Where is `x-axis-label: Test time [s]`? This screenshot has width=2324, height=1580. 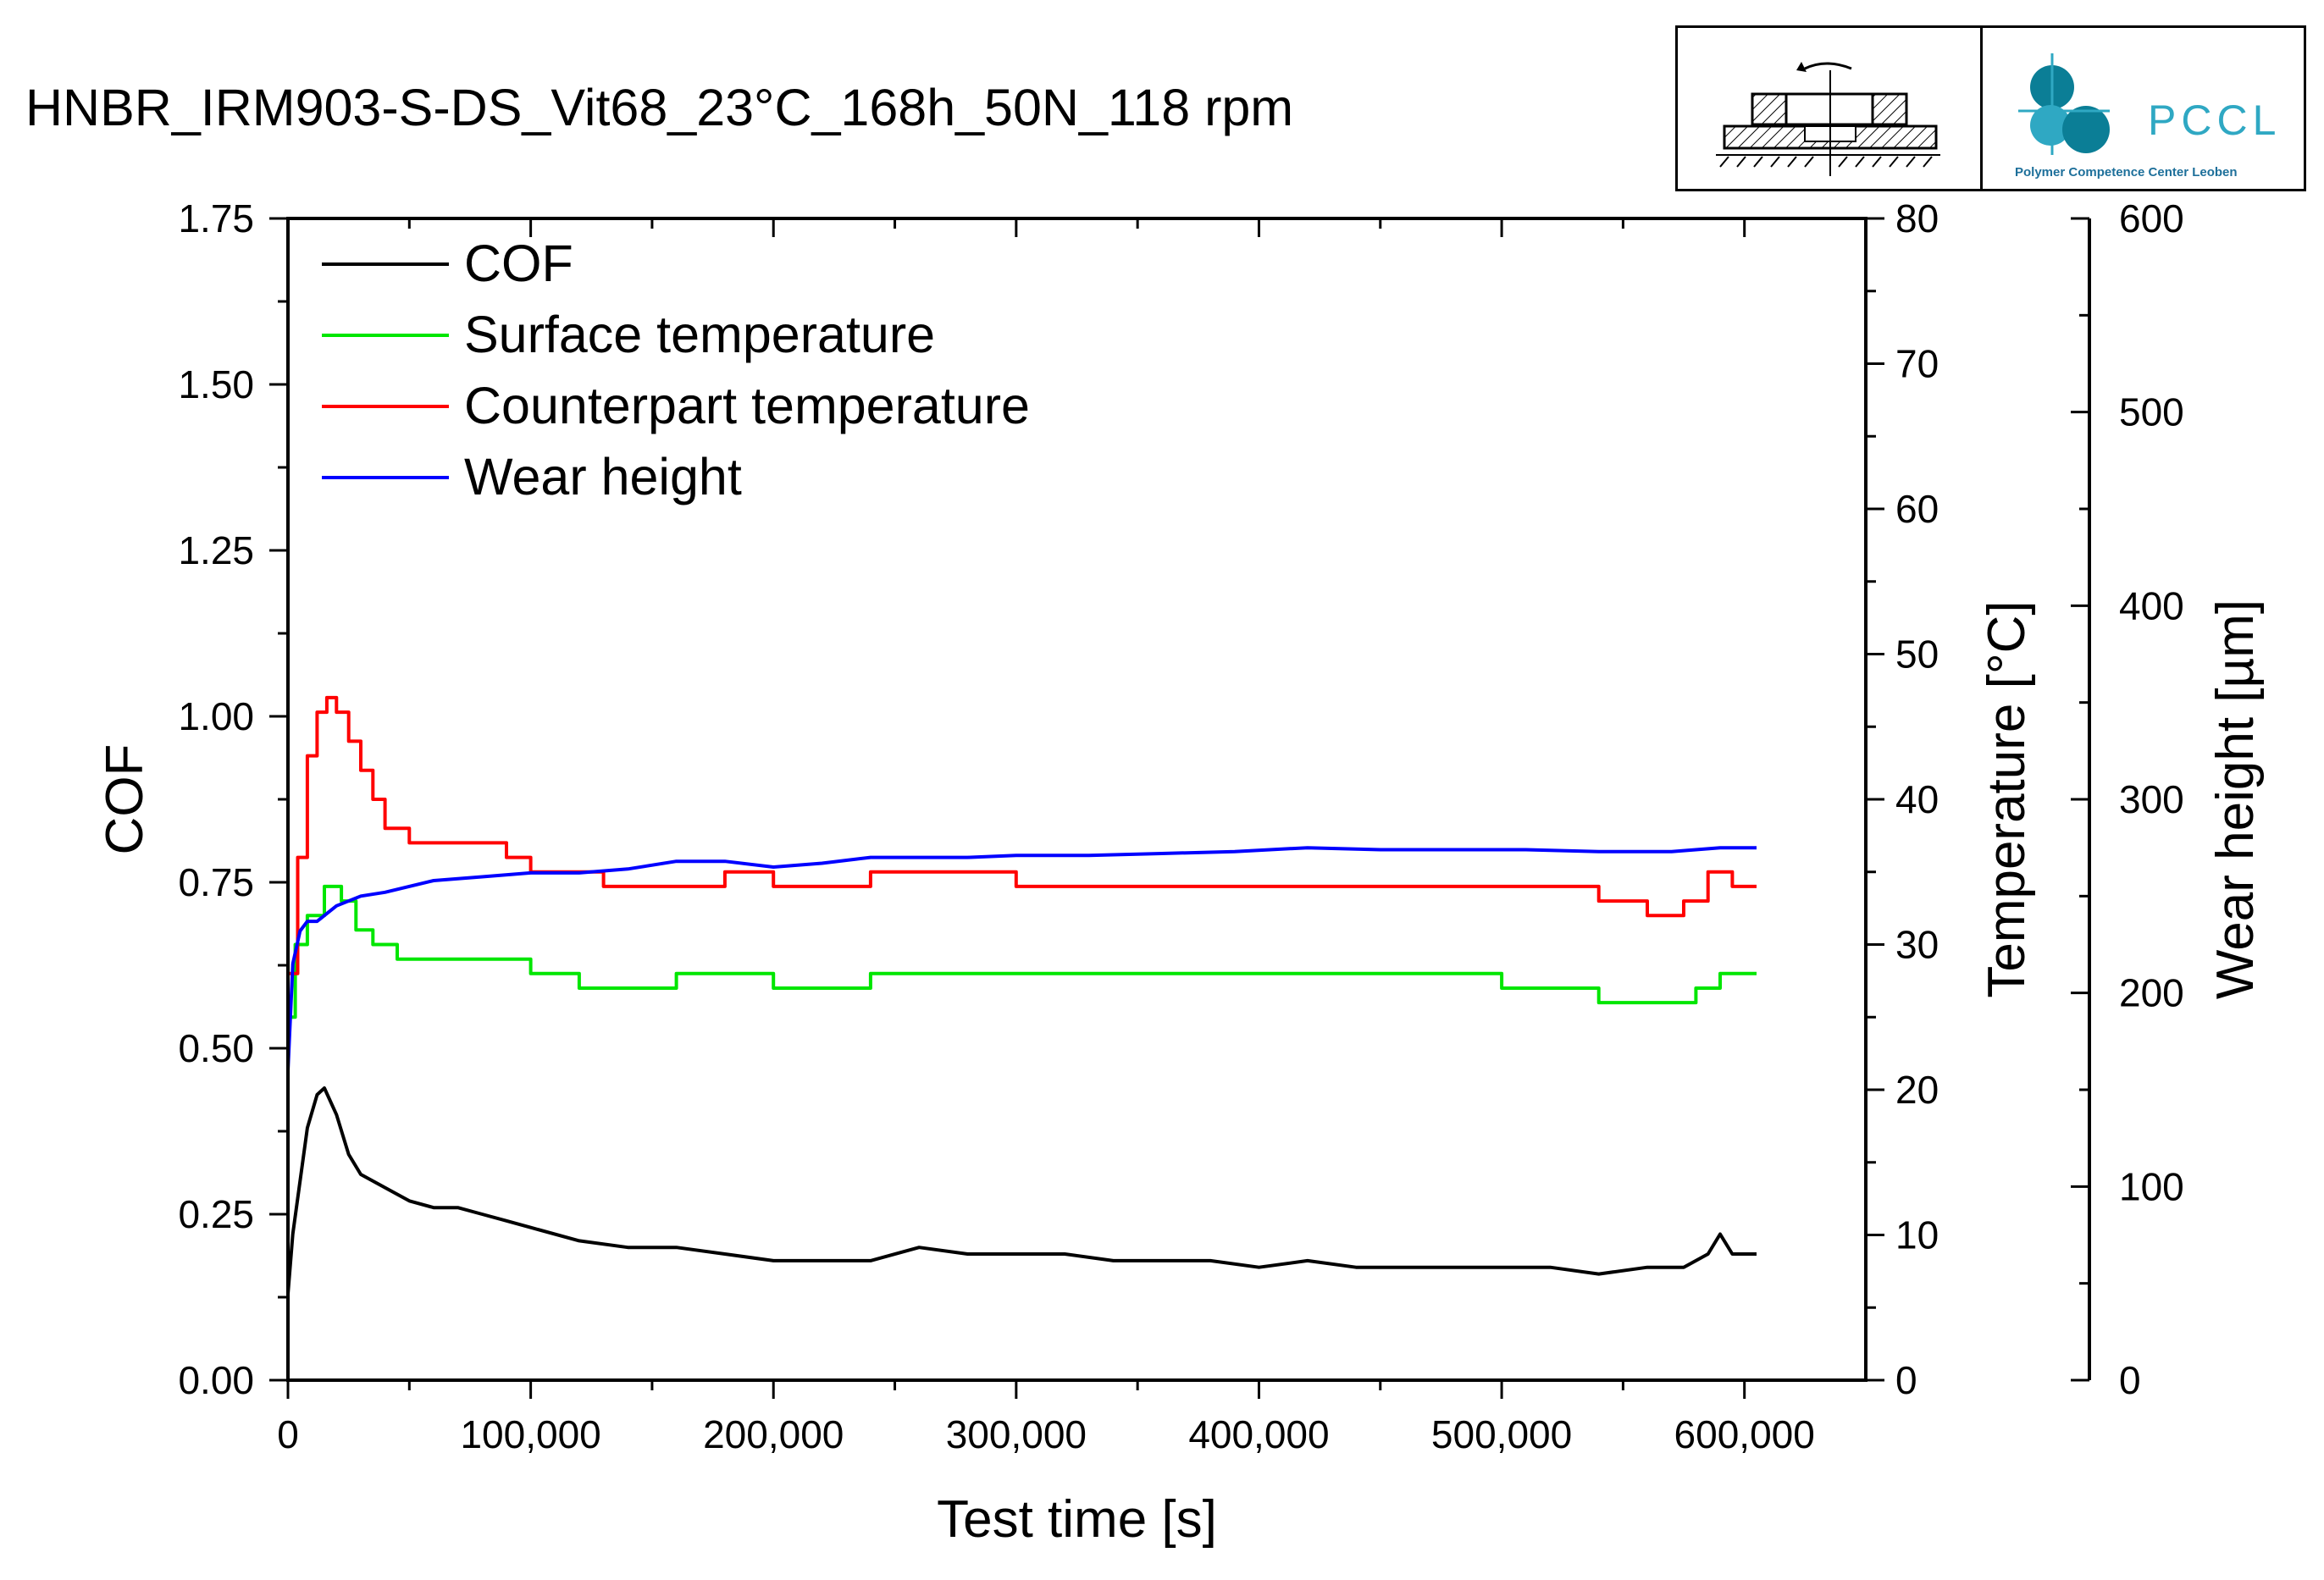 x-axis-label: Test time [s] is located at coordinates (1077, 1520).